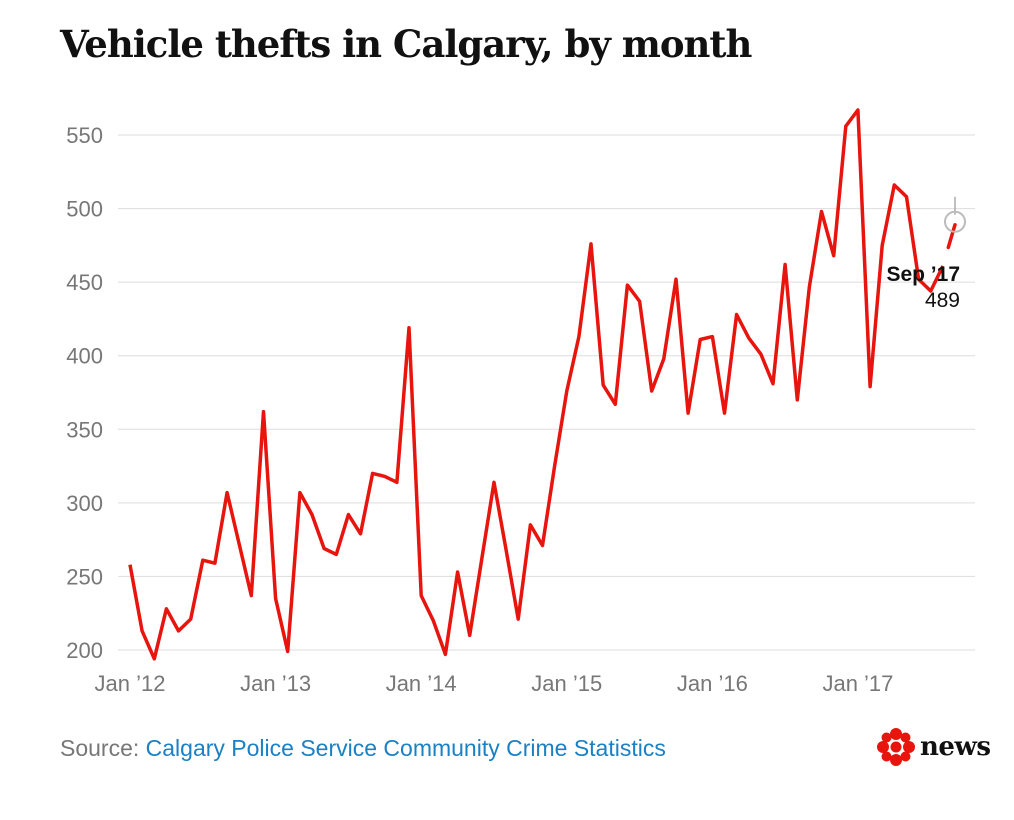 The width and height of the screenshot is (1014, 820). What do you see at coordinates (955, 221) in the screenshot?
I see `last-point-marker` at bounding box center [955, 221].